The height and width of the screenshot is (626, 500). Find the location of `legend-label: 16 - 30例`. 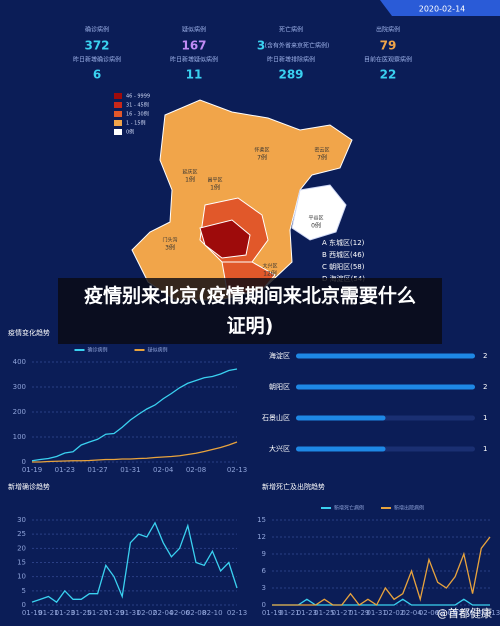

legend-label: 16 - 30例 is located at coordinates (137, 114).